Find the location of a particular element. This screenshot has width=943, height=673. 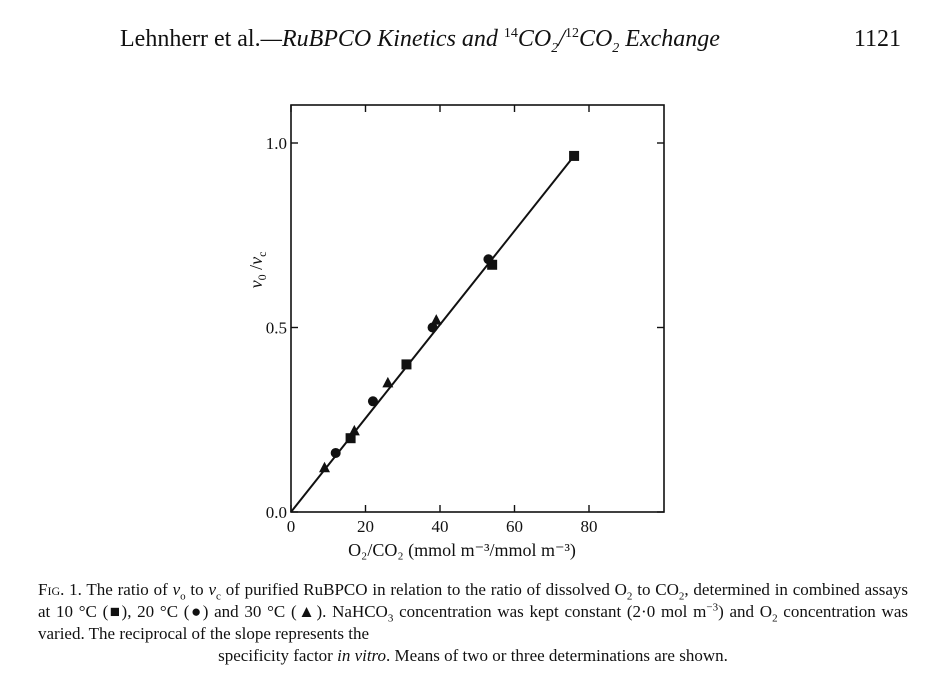

circle-marker-icon: ● is located at coordinates (196, 611).